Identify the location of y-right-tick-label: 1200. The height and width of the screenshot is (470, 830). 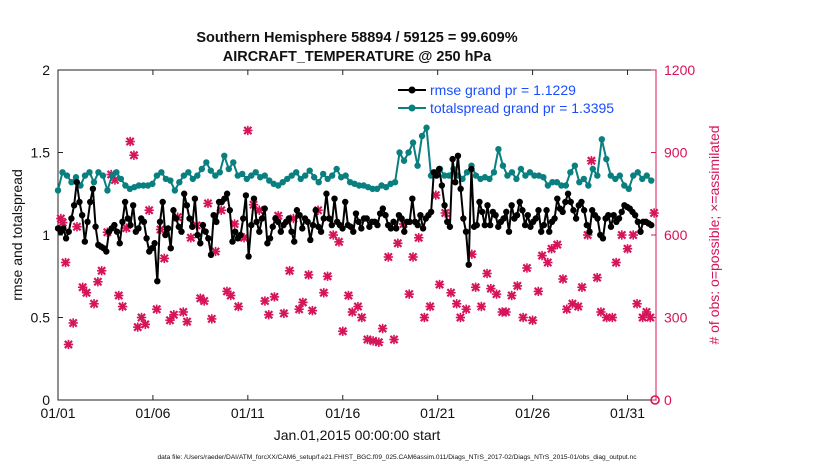
(679, 70).